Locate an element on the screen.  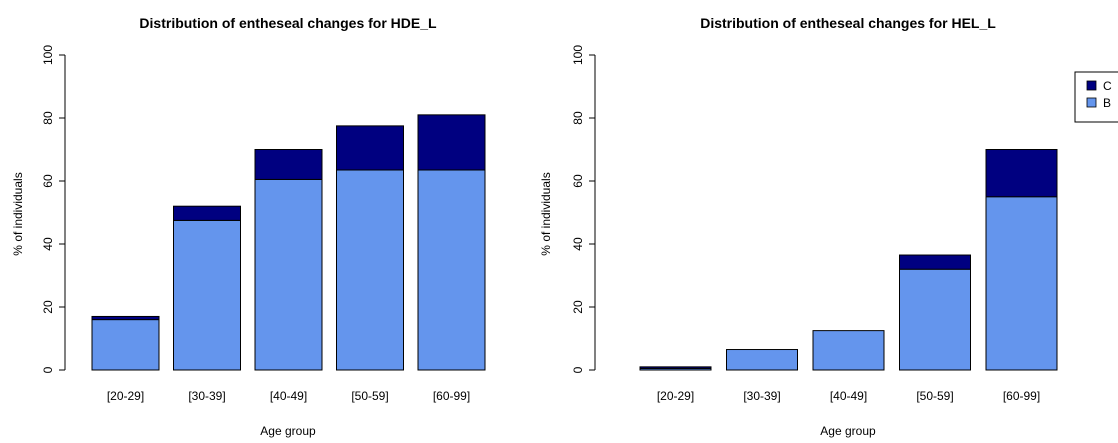
legend-label-b: B is located at coordinates (1107, 103).